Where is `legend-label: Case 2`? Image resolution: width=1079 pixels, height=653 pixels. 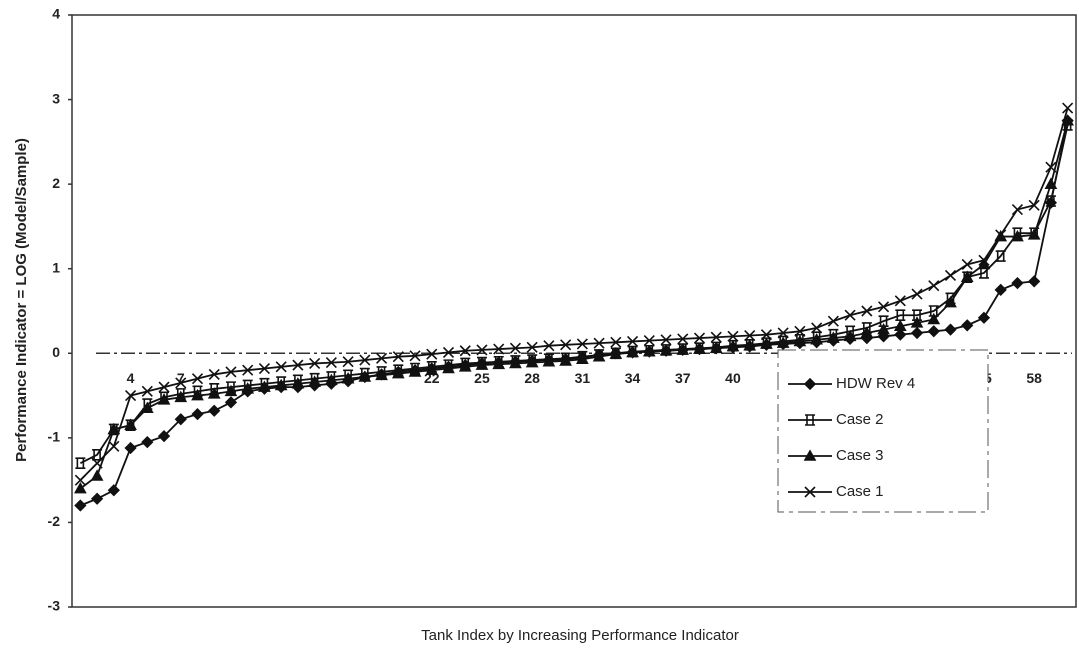
legend-label: Case 2 is located at coordinates (860, 419).